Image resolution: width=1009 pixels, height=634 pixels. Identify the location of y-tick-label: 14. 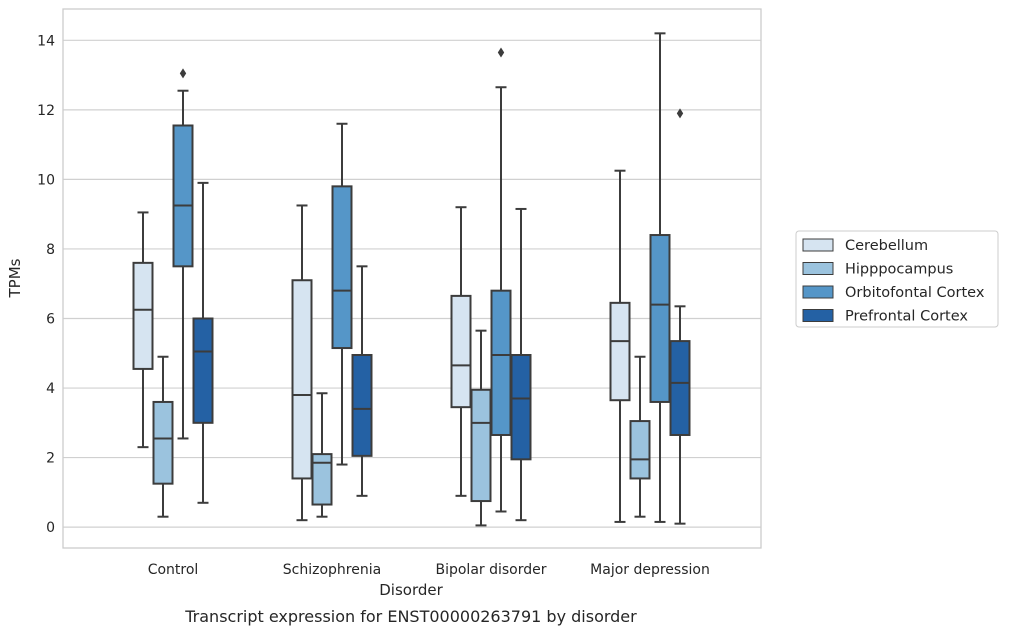
(46, 41).